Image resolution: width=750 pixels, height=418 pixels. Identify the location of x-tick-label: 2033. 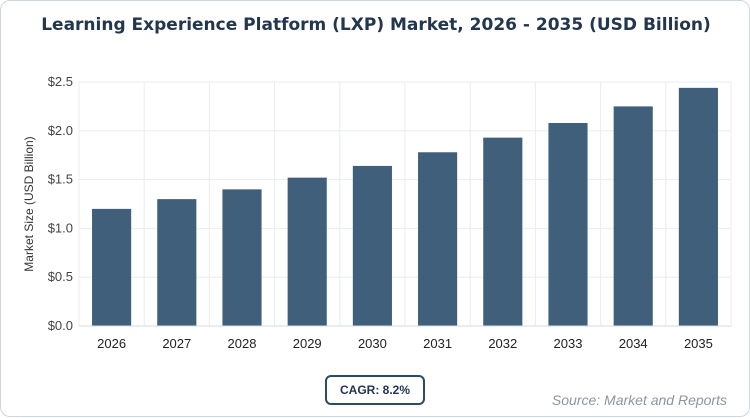
(568, 343).